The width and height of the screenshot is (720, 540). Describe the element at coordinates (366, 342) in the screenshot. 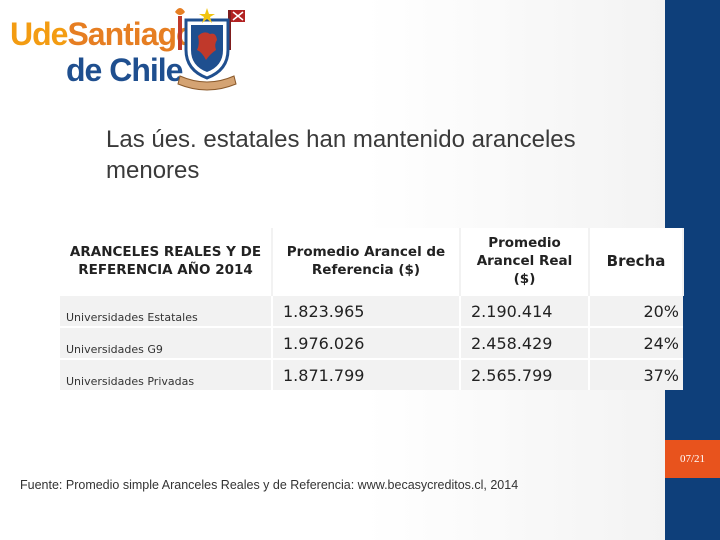

I see `cell-referencia: 1.976.026` at that location.